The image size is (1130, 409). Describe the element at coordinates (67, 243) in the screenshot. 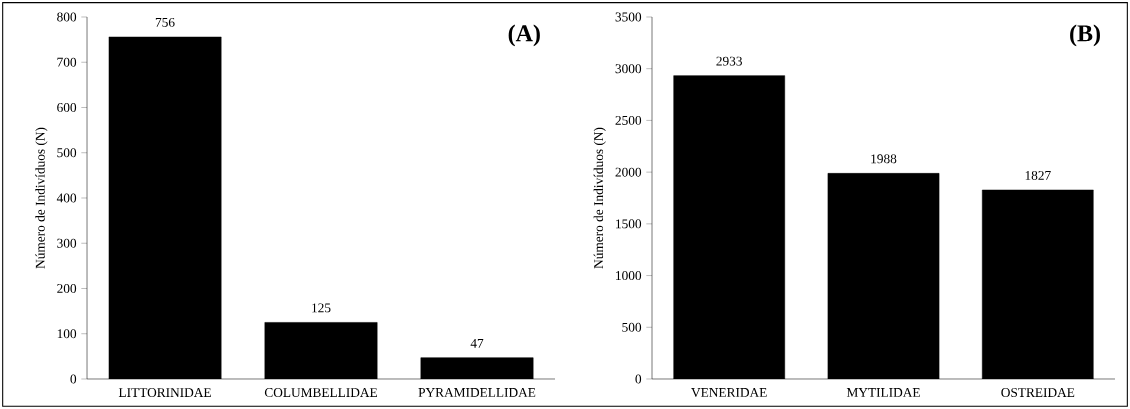

I see `y-tick-label: 300` at that location.